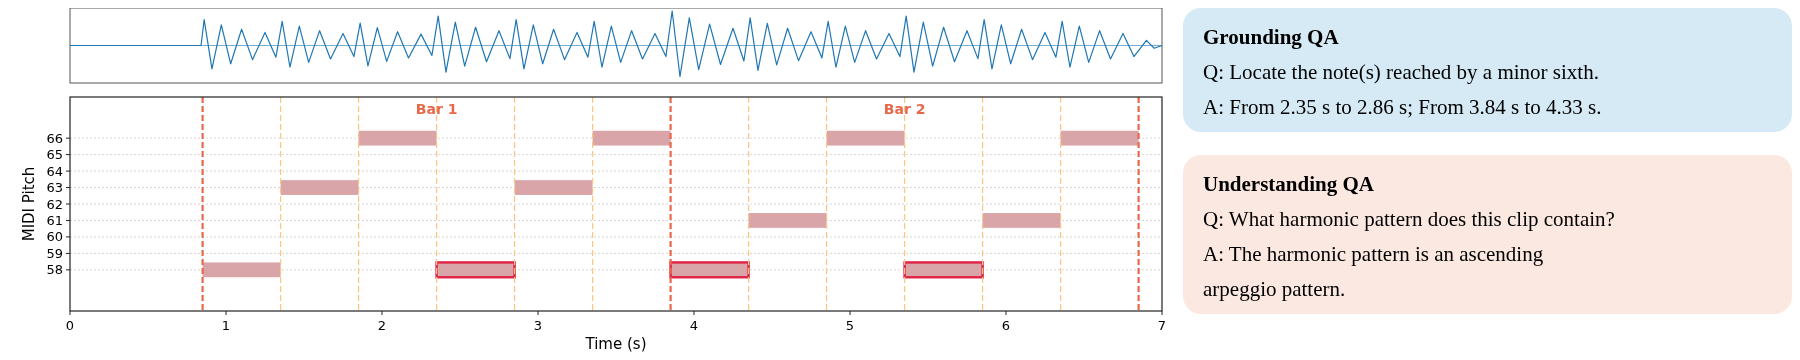 Image resolution: width=1800 pixels, height=360 pixels. I want to click on annotation: Bar 1, so click(436, 109).